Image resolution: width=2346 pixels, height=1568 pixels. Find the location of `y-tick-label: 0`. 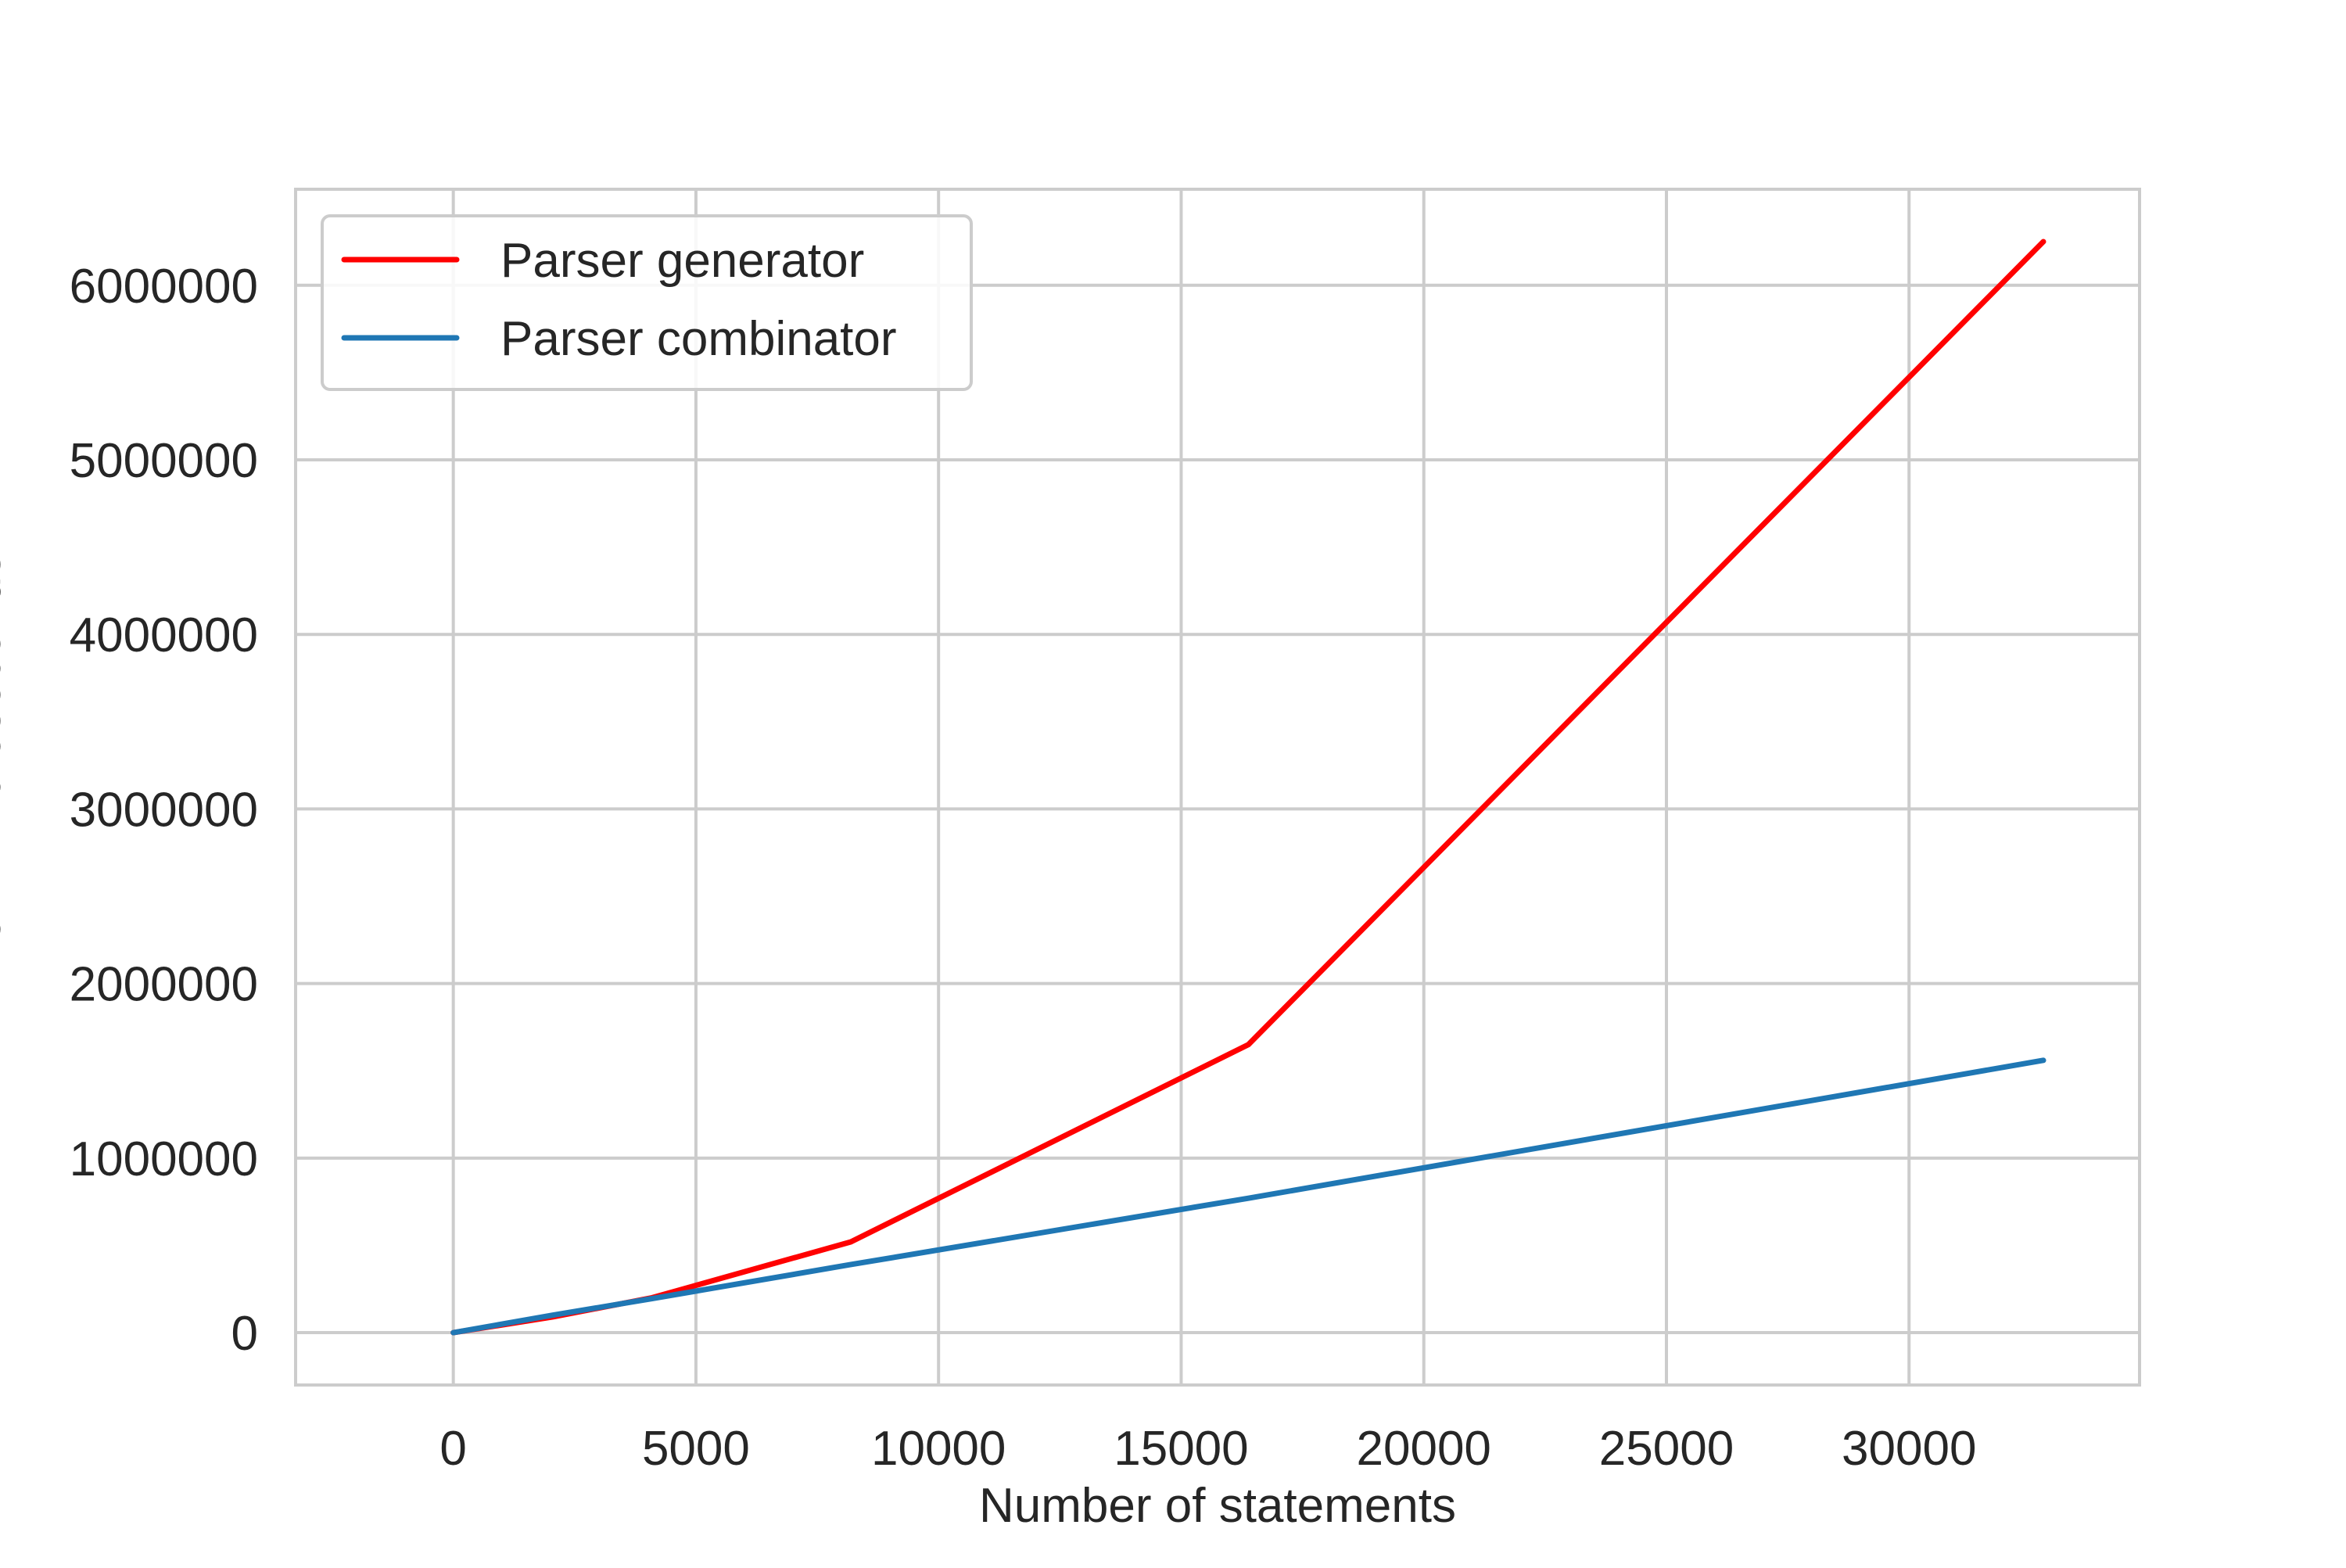

y-tick-label: 0 is located at coordinates (245, 1334).